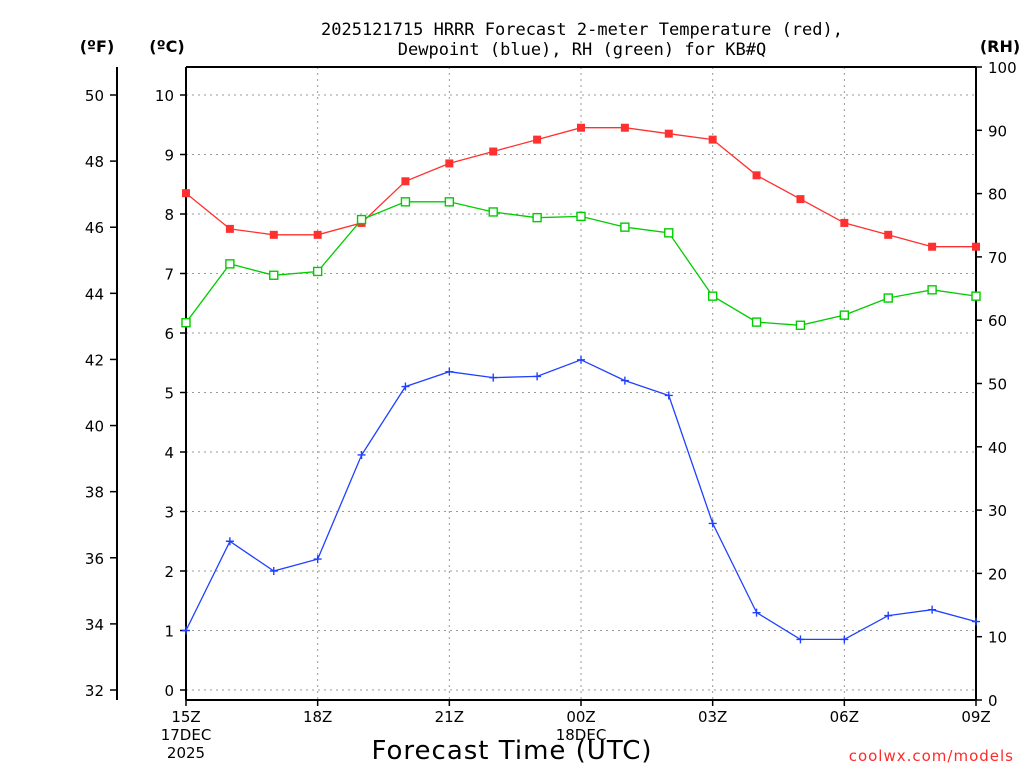 Image resolution: width=1024 pixels, height=768 pixels. What do you see at coordinates (97, 46) in the screenshot?
I see `fahrenheit-unit-label: (ºF)` at bounding box center [97, 46].